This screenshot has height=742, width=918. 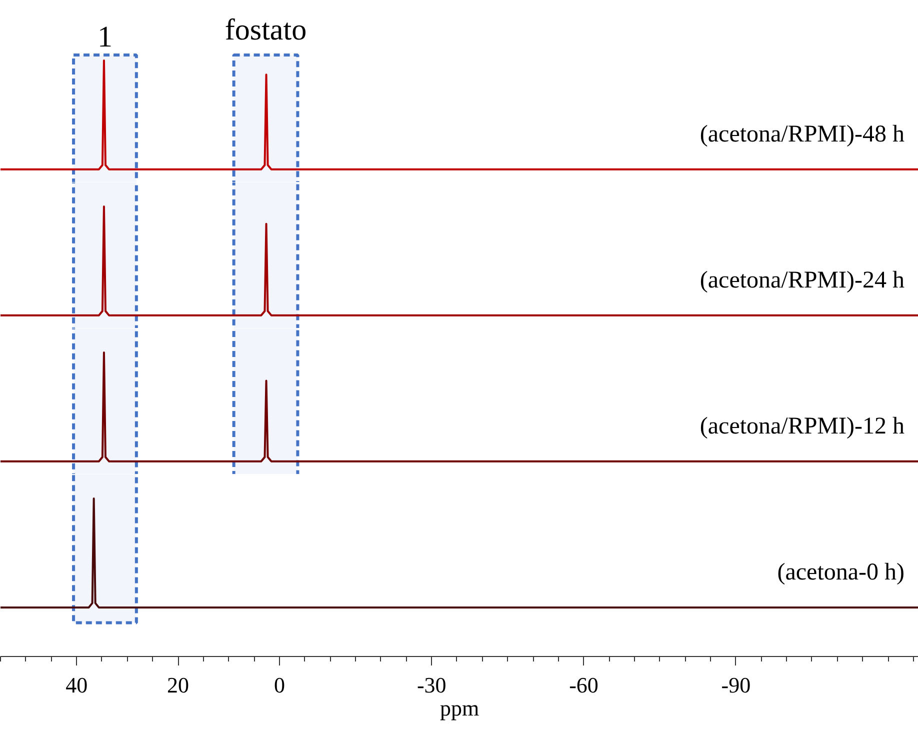 What do you see at coordinates (802, 427) in the screenshot?
I see `series-label: (acetona/RPMI)-12 h` at bounding box center [802, 427].